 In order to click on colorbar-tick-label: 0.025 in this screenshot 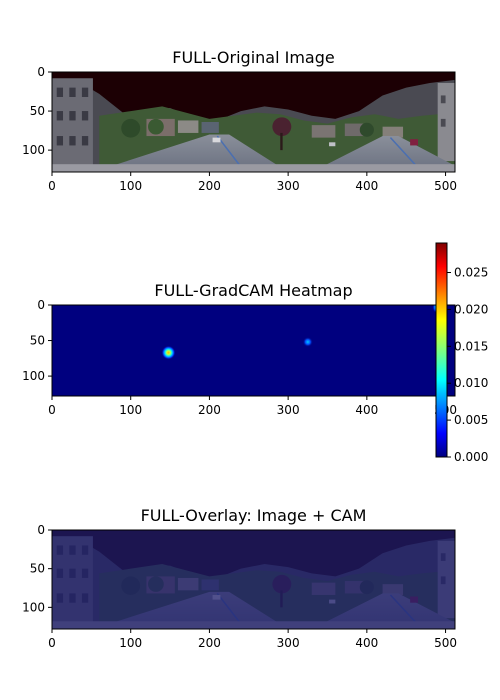, I will do `click(471, 273)`.